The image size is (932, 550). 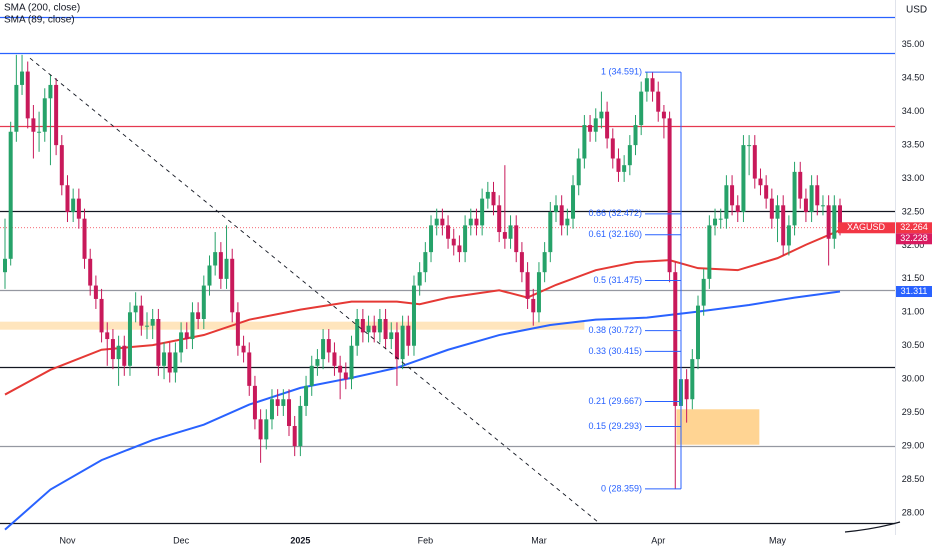 I want to click on y-tick-label: 30.50, so click(x=913, y=345).